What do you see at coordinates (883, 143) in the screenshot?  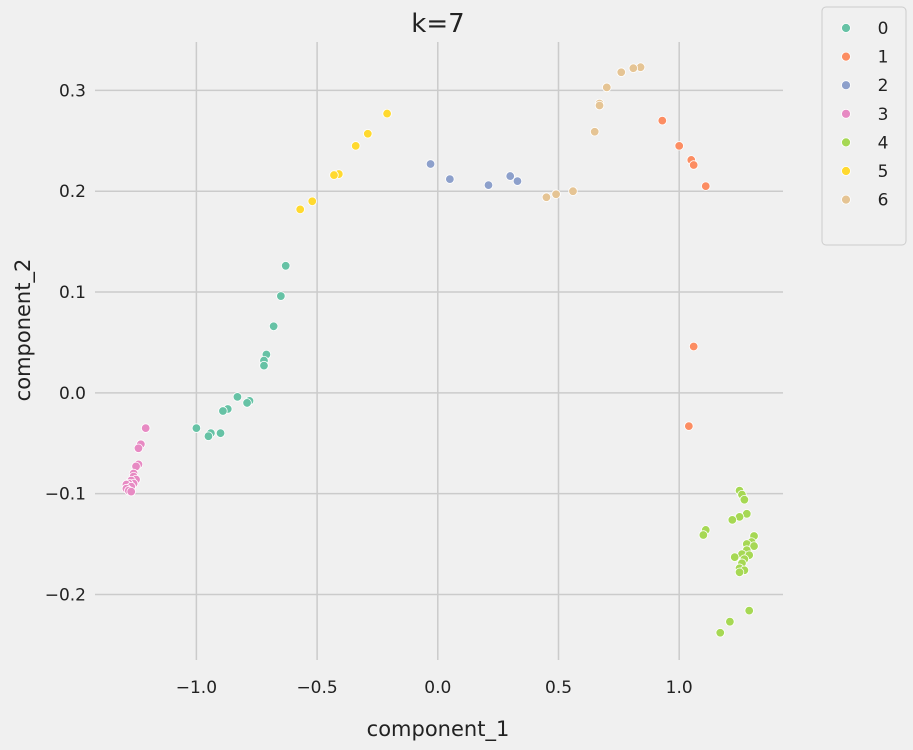 I see `legend-label-4: 4` at bounding box center [883, 143].